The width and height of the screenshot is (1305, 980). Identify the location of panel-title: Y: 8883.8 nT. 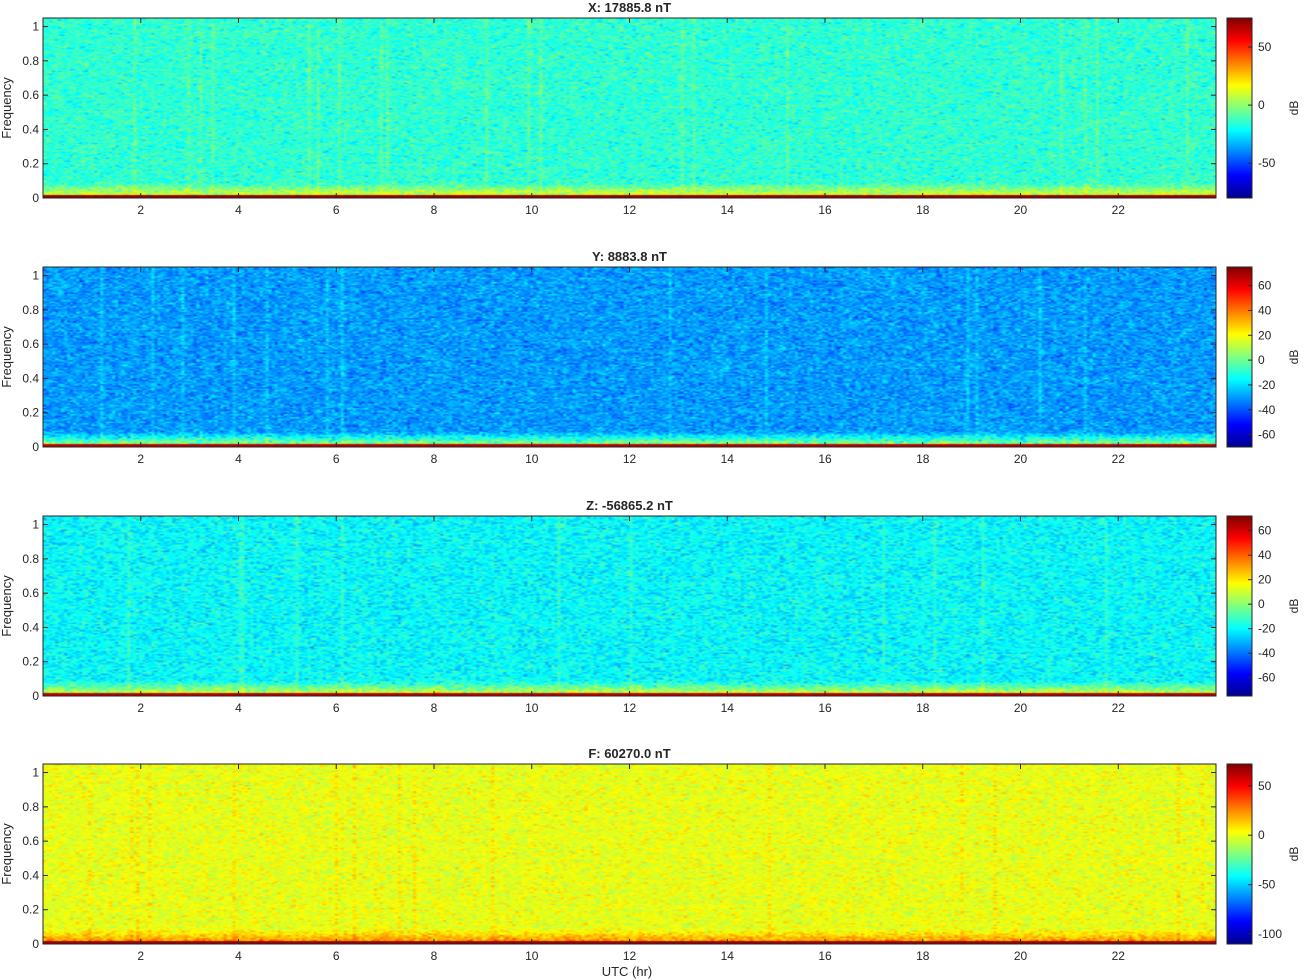
(629, 256).